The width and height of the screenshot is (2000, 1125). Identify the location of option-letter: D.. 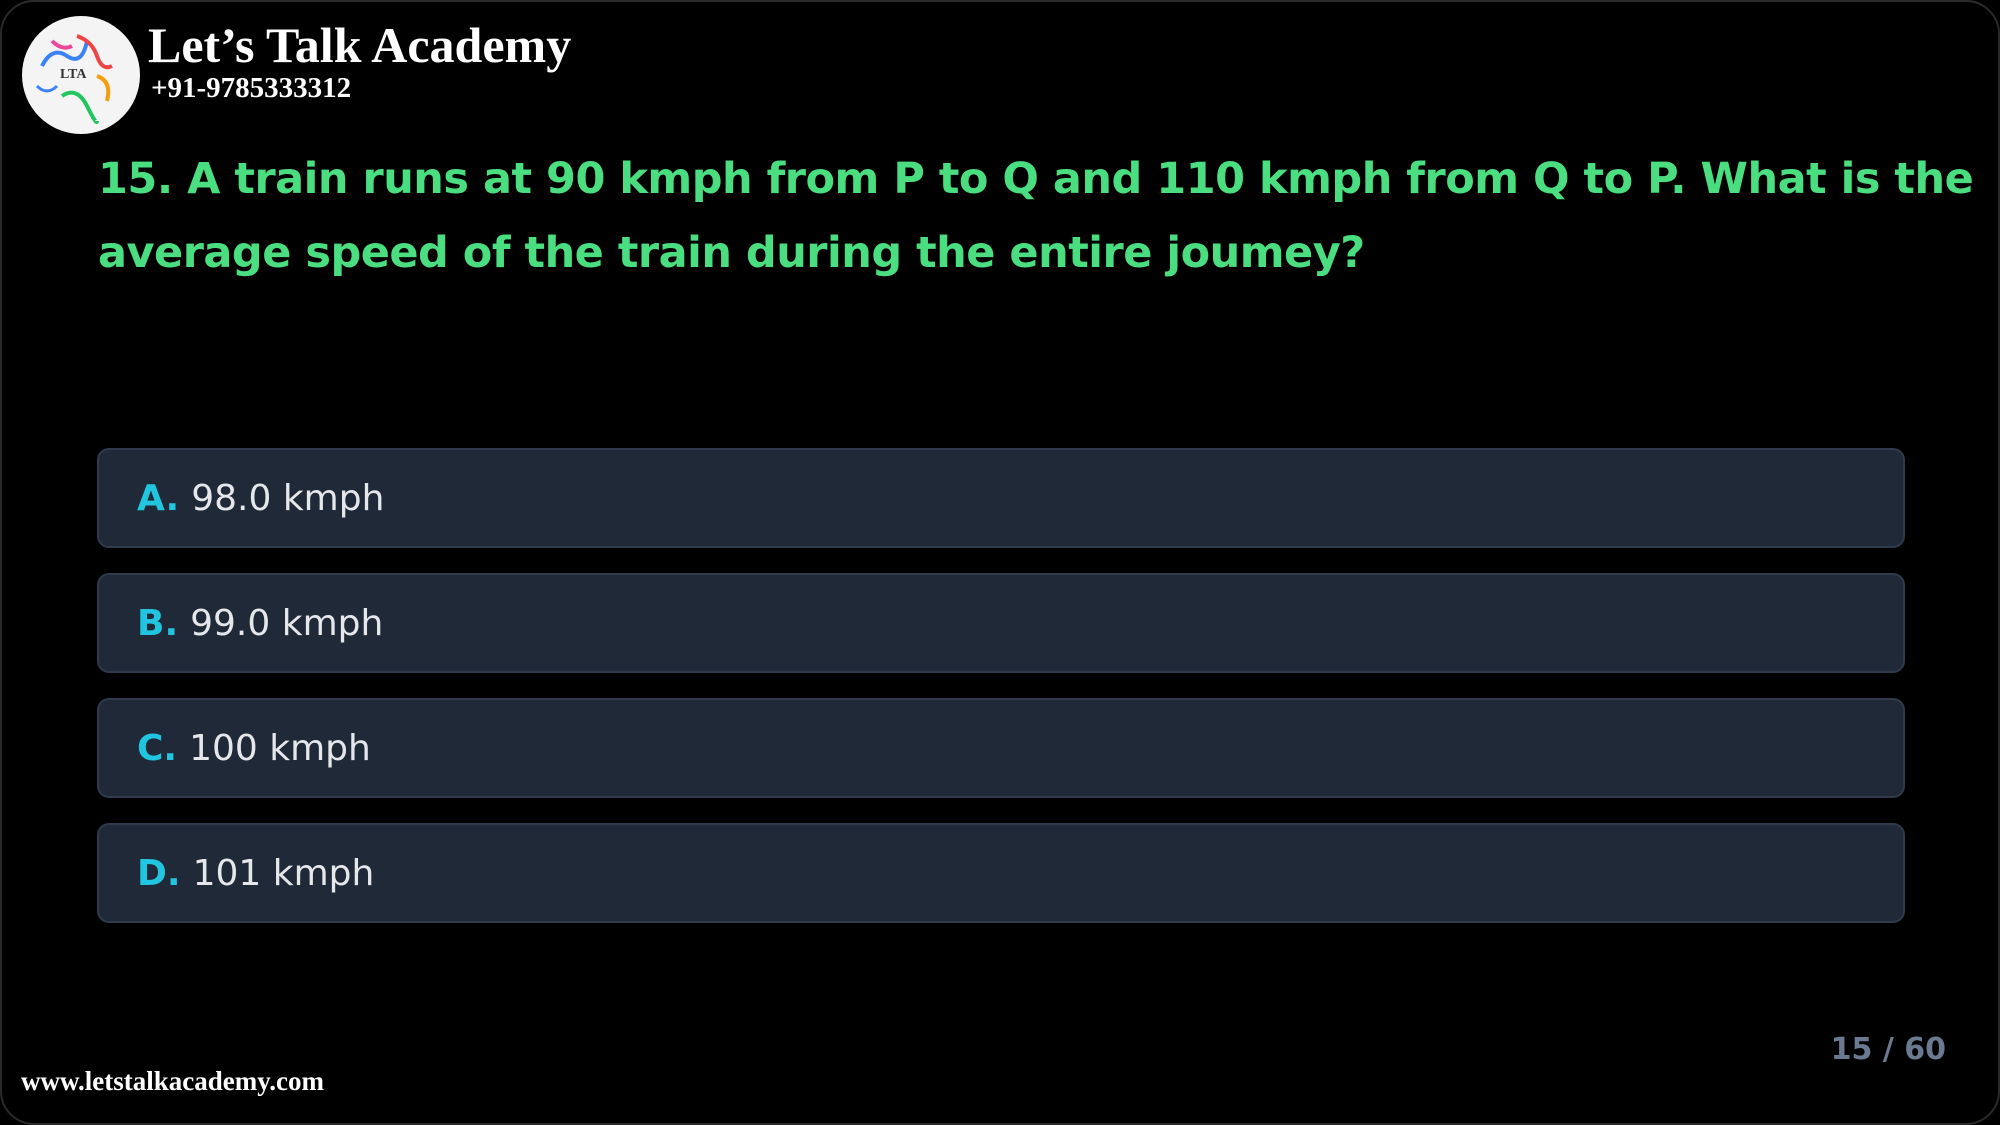
(159, 873).